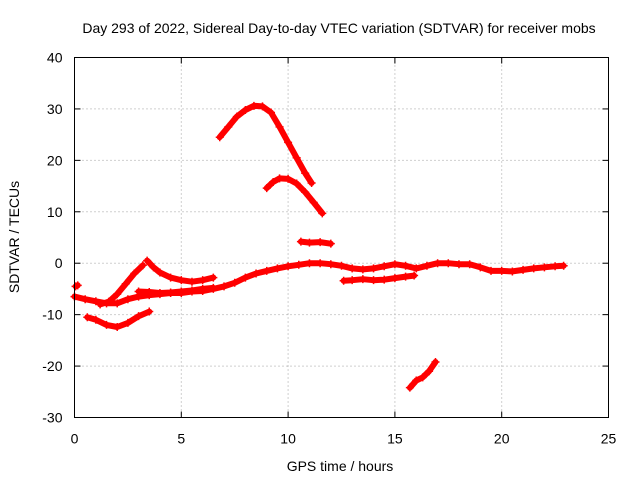  Describe the element at coordinates (395, 439) in the screenshot. I see `x-tick-label: 15` at that location.